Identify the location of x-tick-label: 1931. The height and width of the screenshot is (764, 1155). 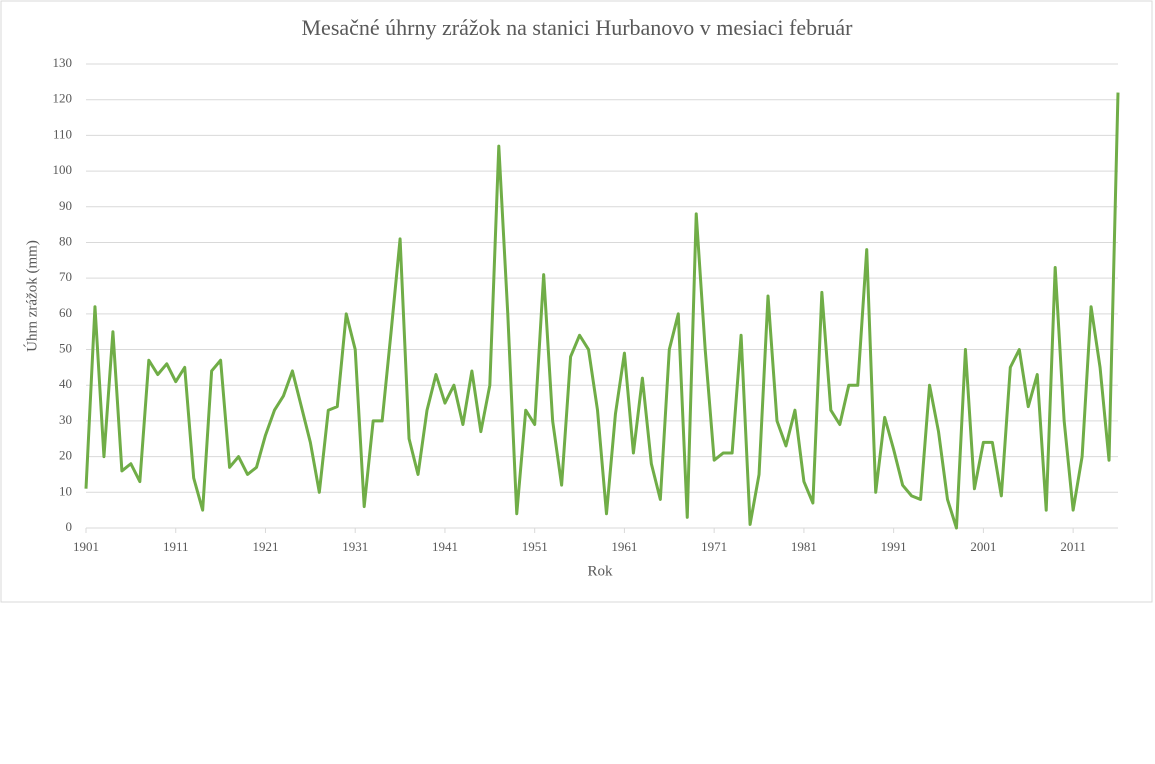
(355, 546).